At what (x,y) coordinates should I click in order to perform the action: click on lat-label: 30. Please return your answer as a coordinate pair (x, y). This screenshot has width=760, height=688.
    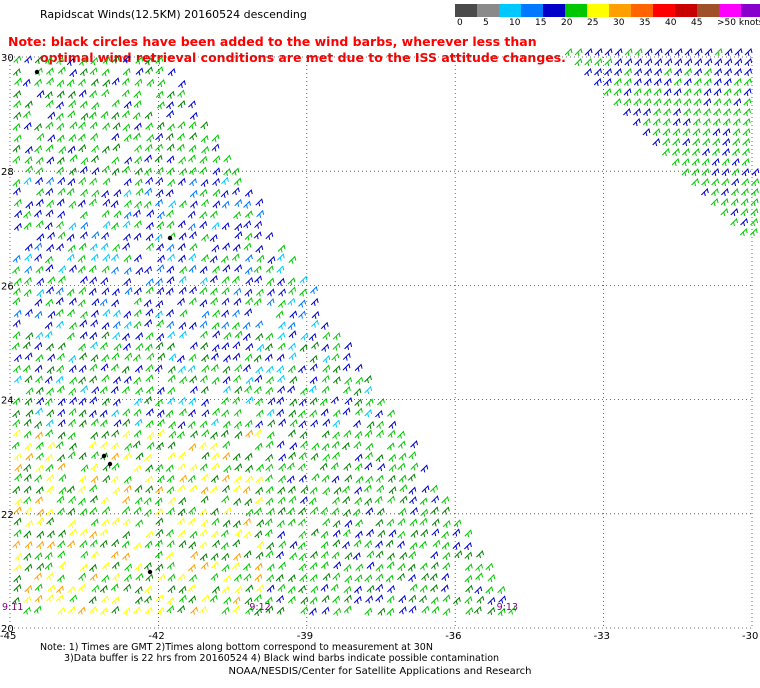
    Looking at the image, I should click on (7, 58).